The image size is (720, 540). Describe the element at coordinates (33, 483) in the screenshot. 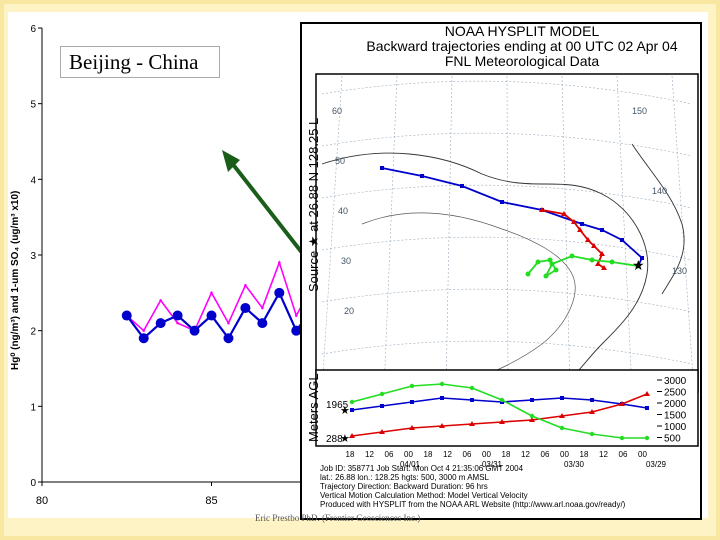

I see `y-tick-label: 0` at that location.